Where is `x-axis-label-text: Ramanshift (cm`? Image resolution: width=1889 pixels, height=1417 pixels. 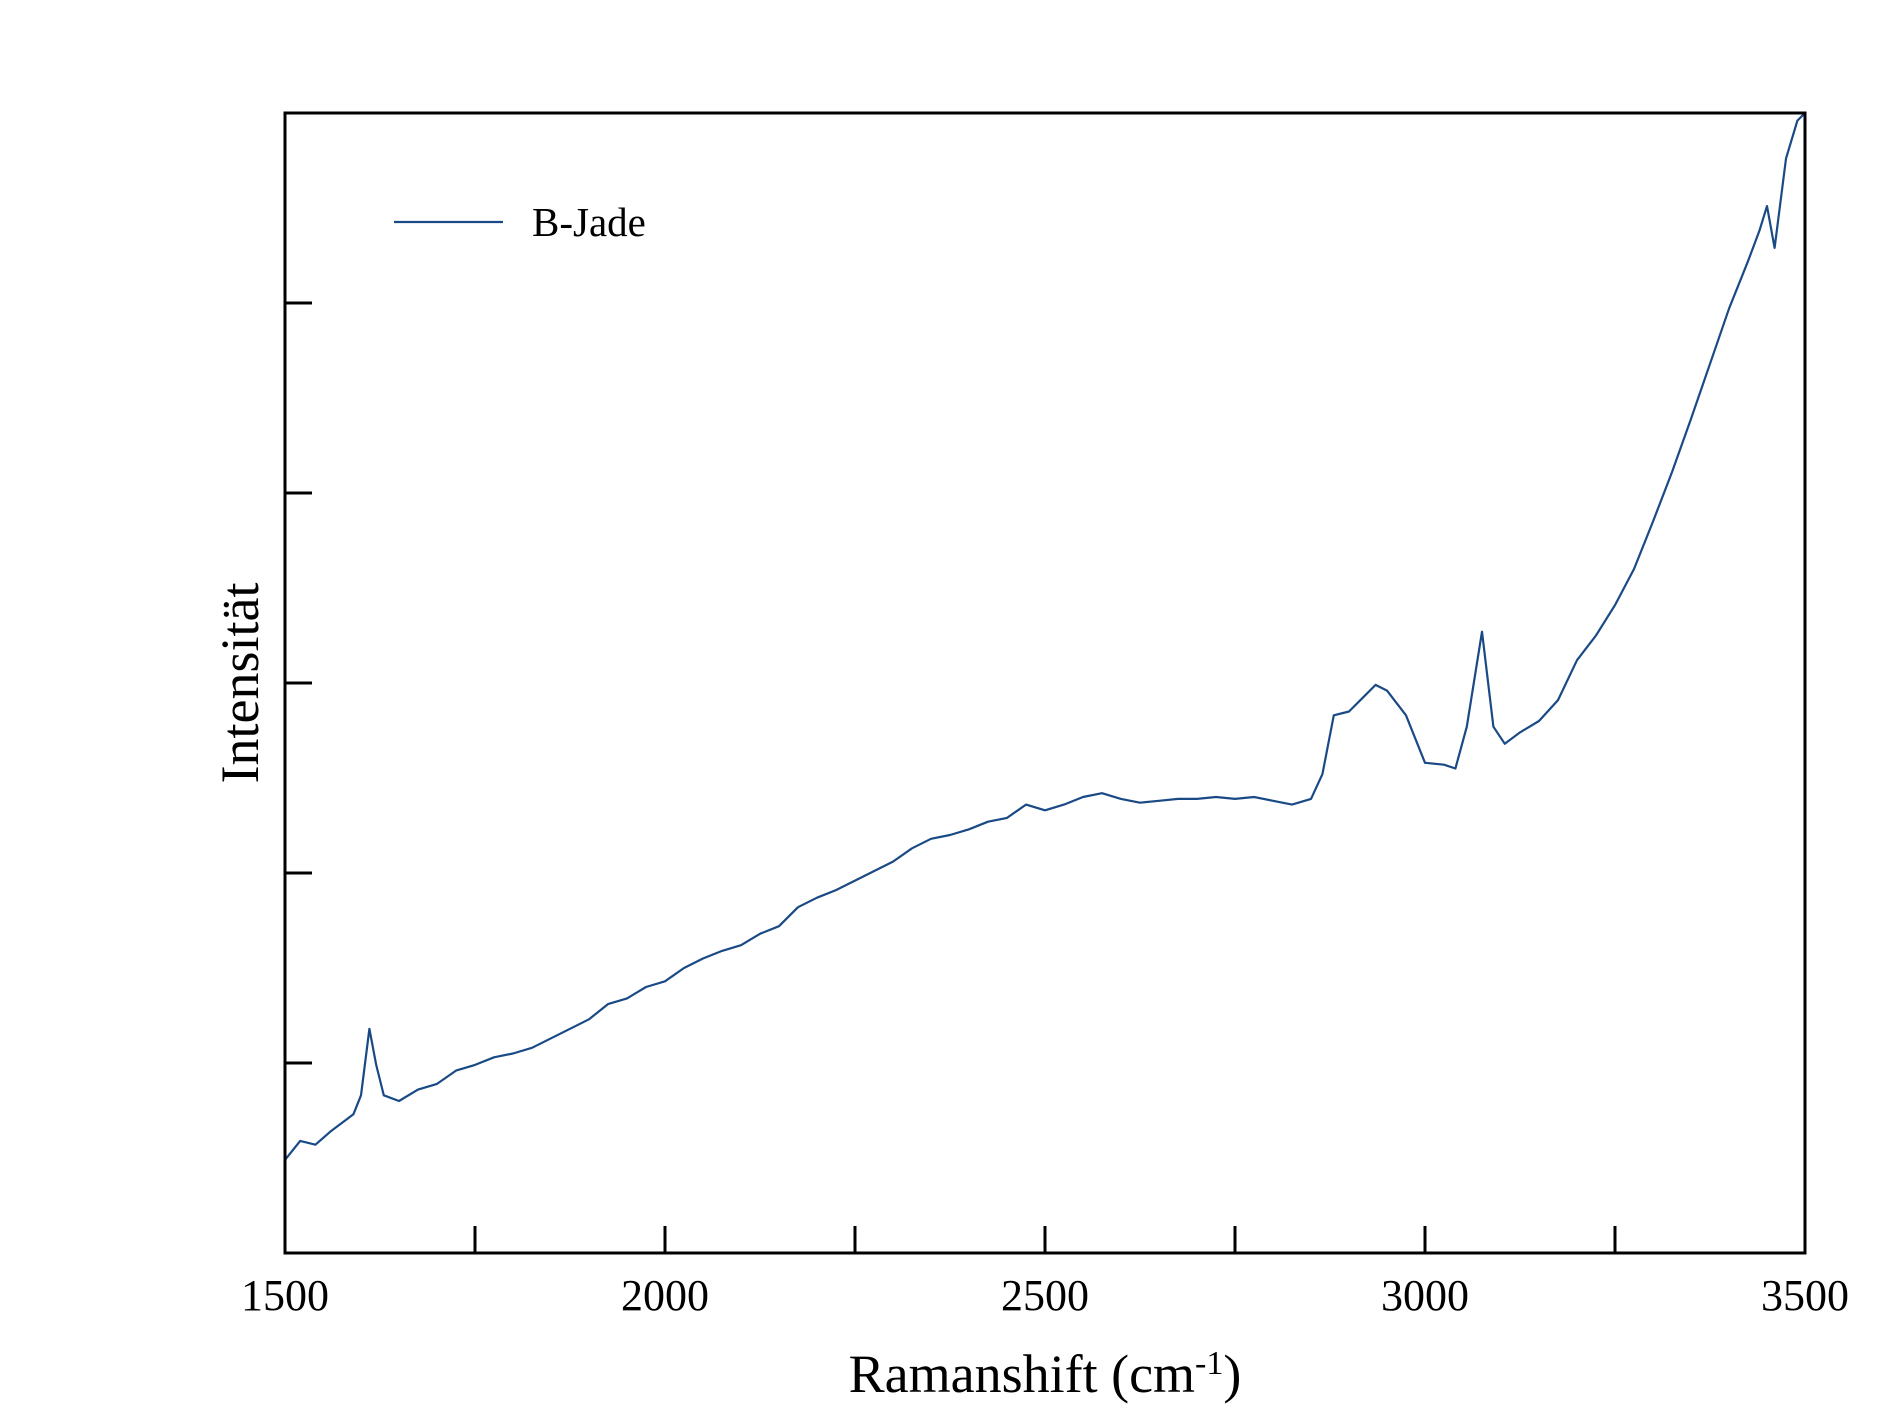 x-axis-label-text: Ramanshift (cm is located at coordinates (1022, 1374).